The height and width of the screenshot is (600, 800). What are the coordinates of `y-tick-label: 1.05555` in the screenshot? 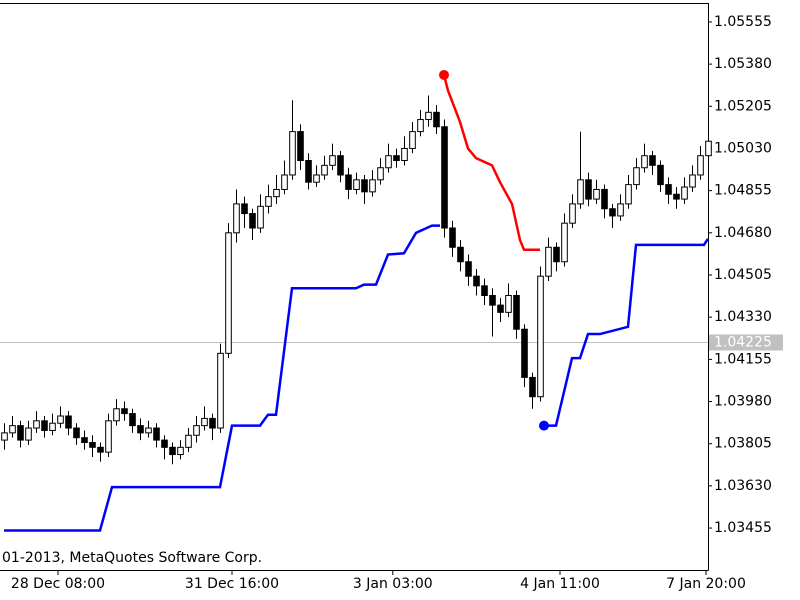 It's located at (743, 22).